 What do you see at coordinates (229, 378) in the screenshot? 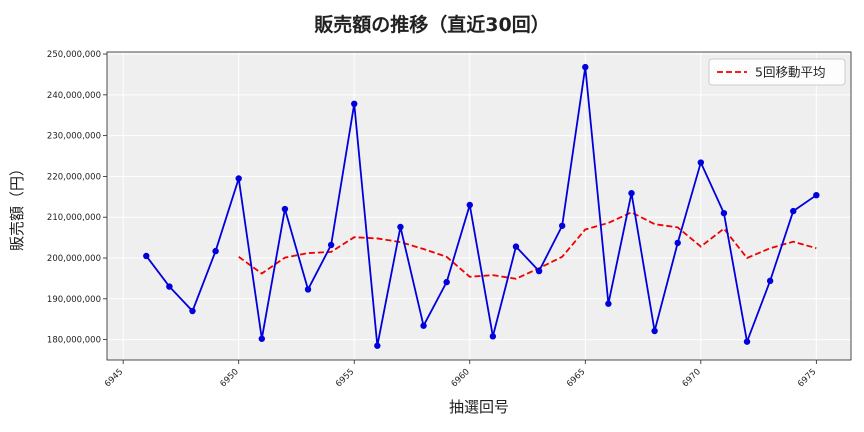
I see `x-tick-label: 6950` at bounding box center [229, 378].